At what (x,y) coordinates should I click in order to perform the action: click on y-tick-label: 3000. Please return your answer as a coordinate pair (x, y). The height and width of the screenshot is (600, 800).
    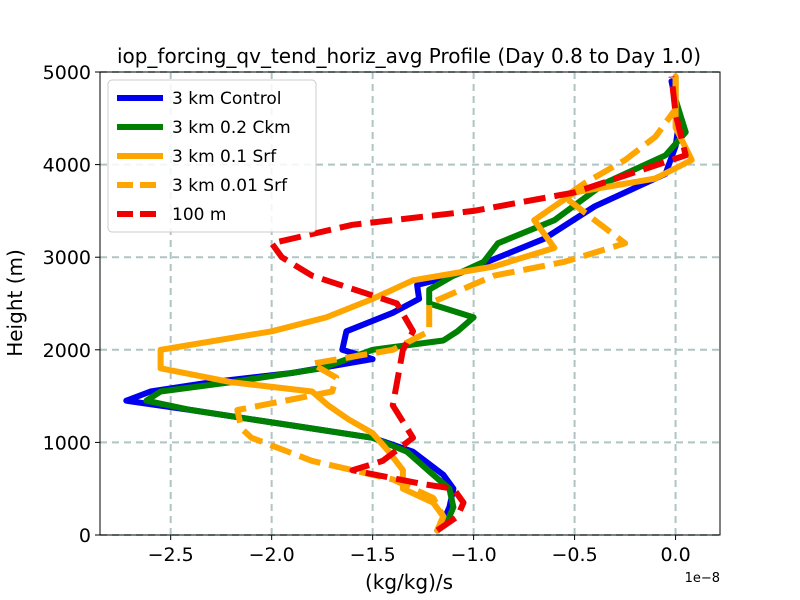
    Looking at the image, I should click on (67, 258).